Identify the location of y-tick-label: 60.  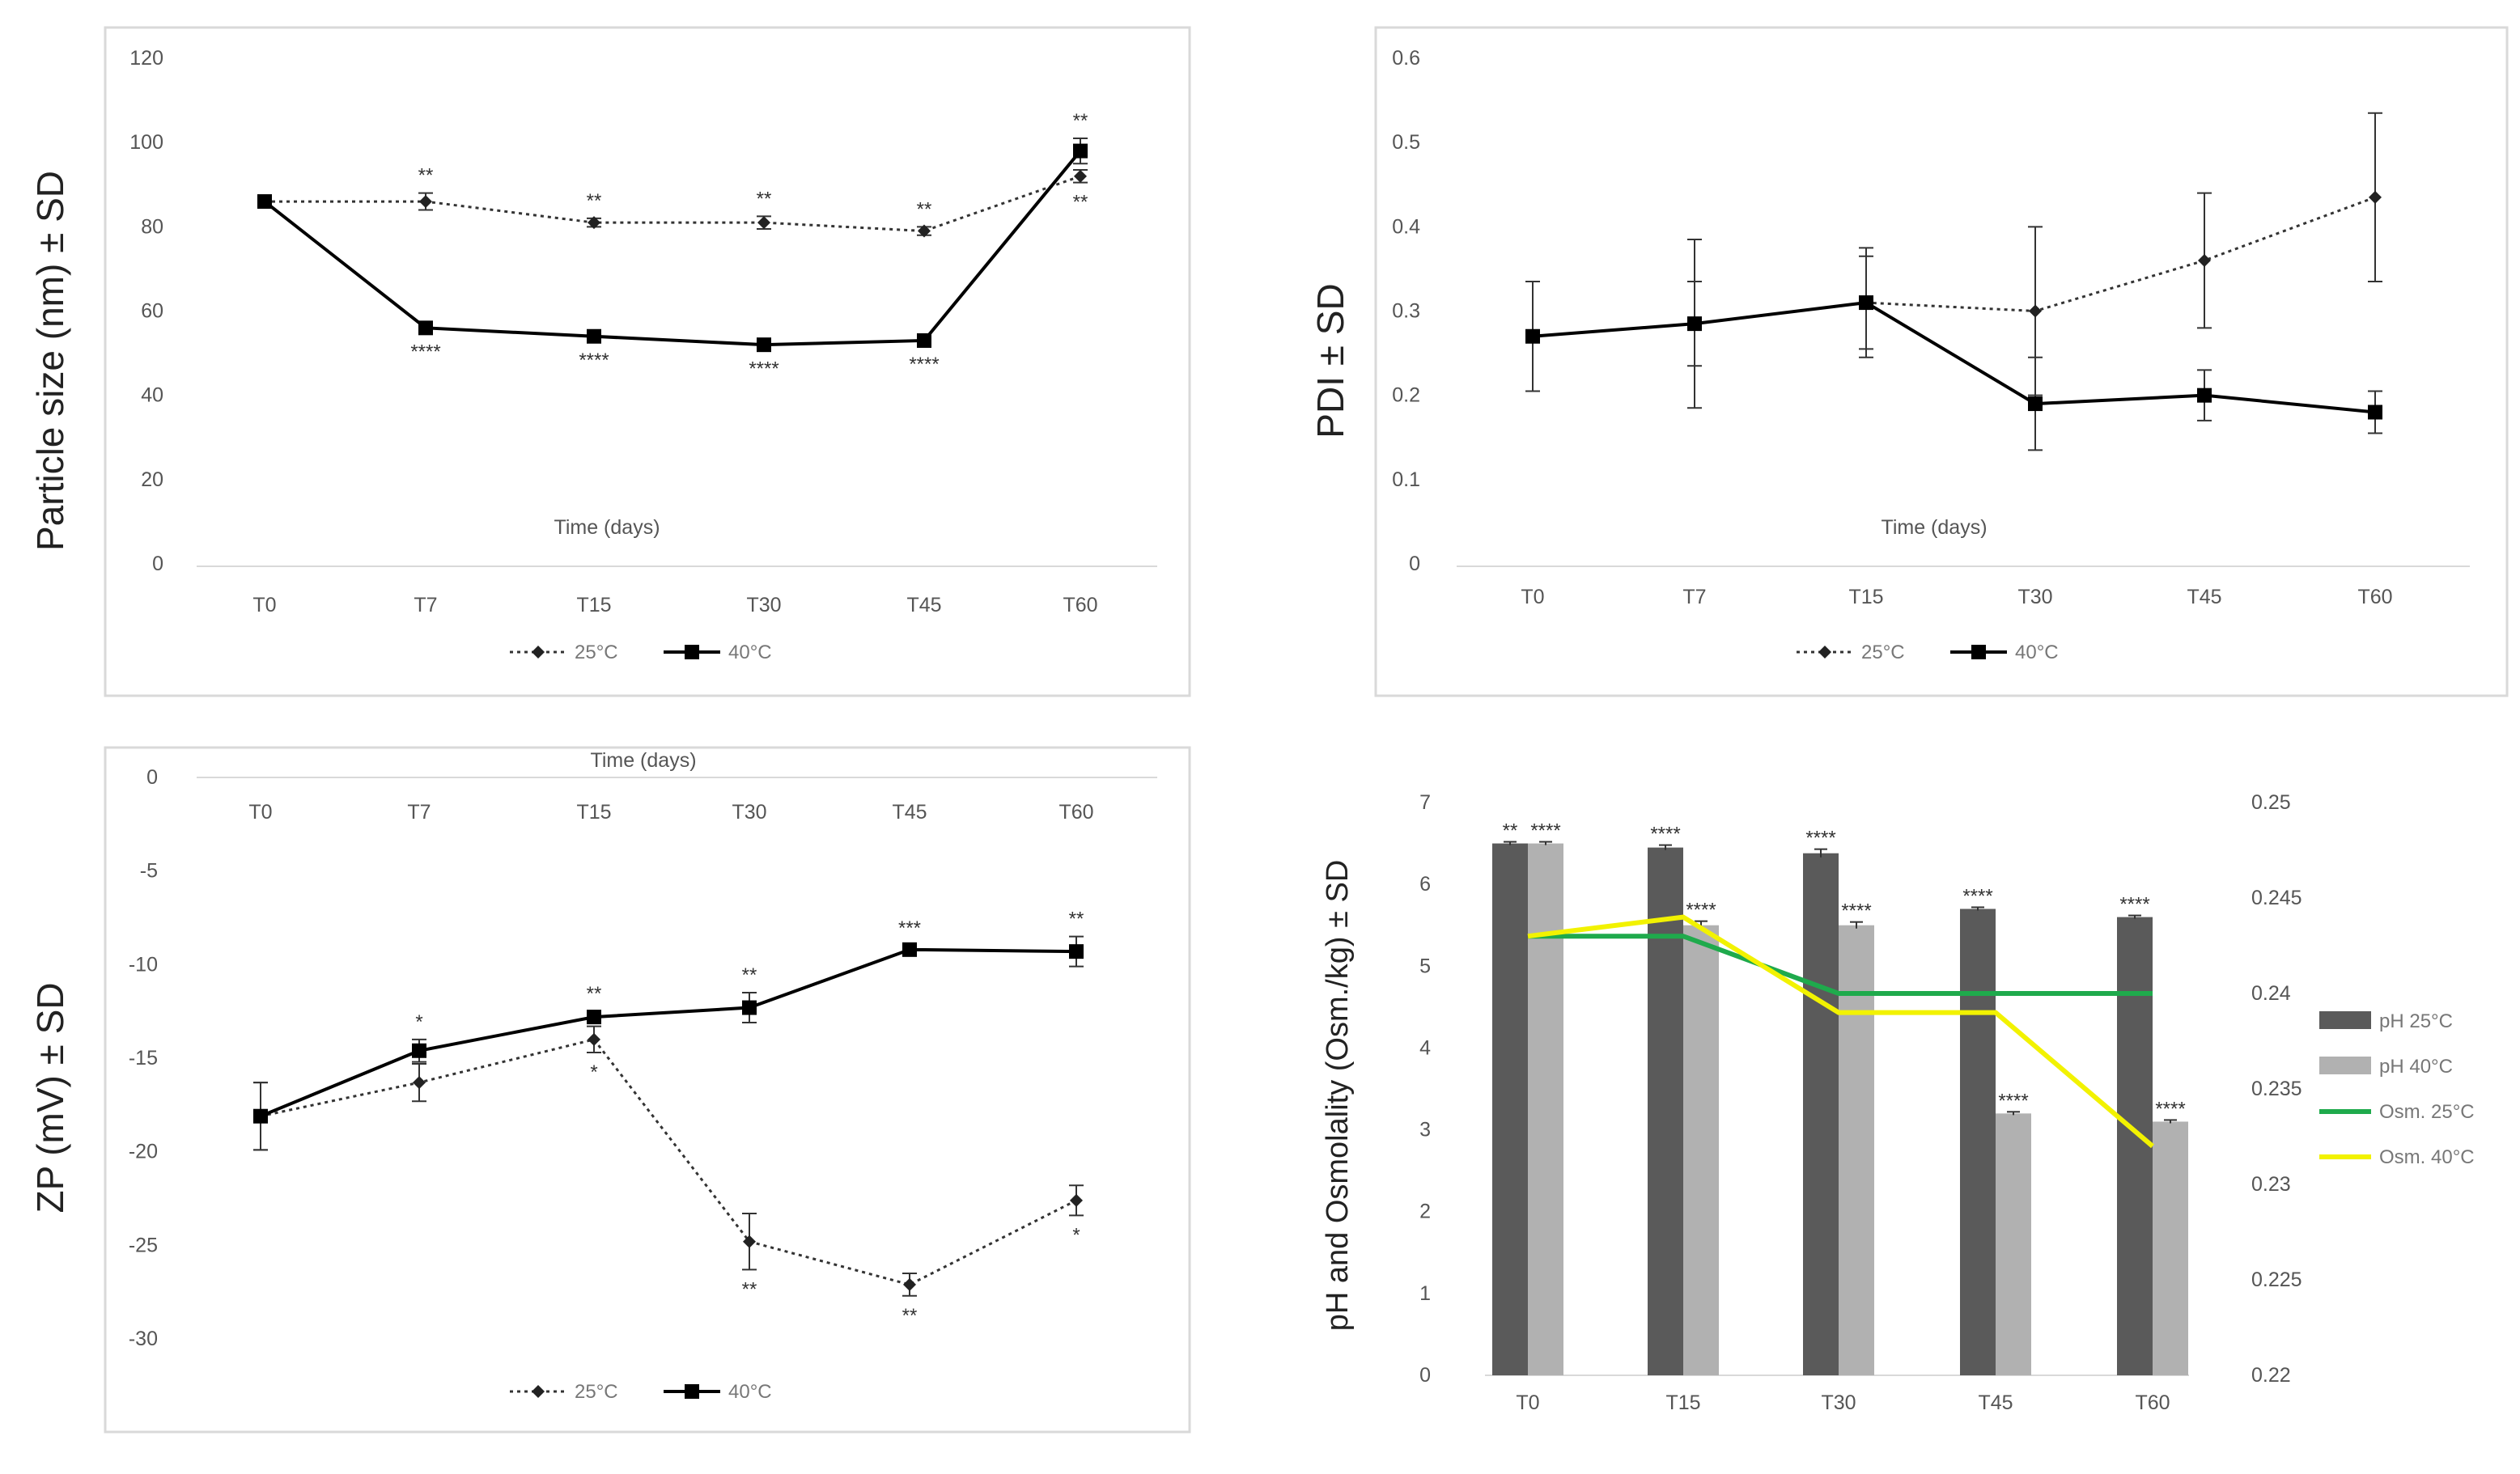
(152, 311).